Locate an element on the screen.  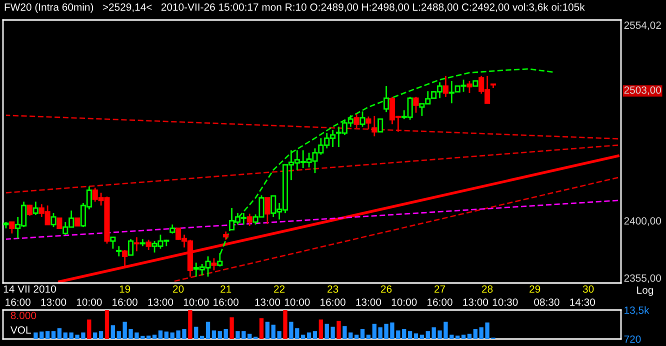
x-tick-label: 30 is located at coordinates (588, 289).